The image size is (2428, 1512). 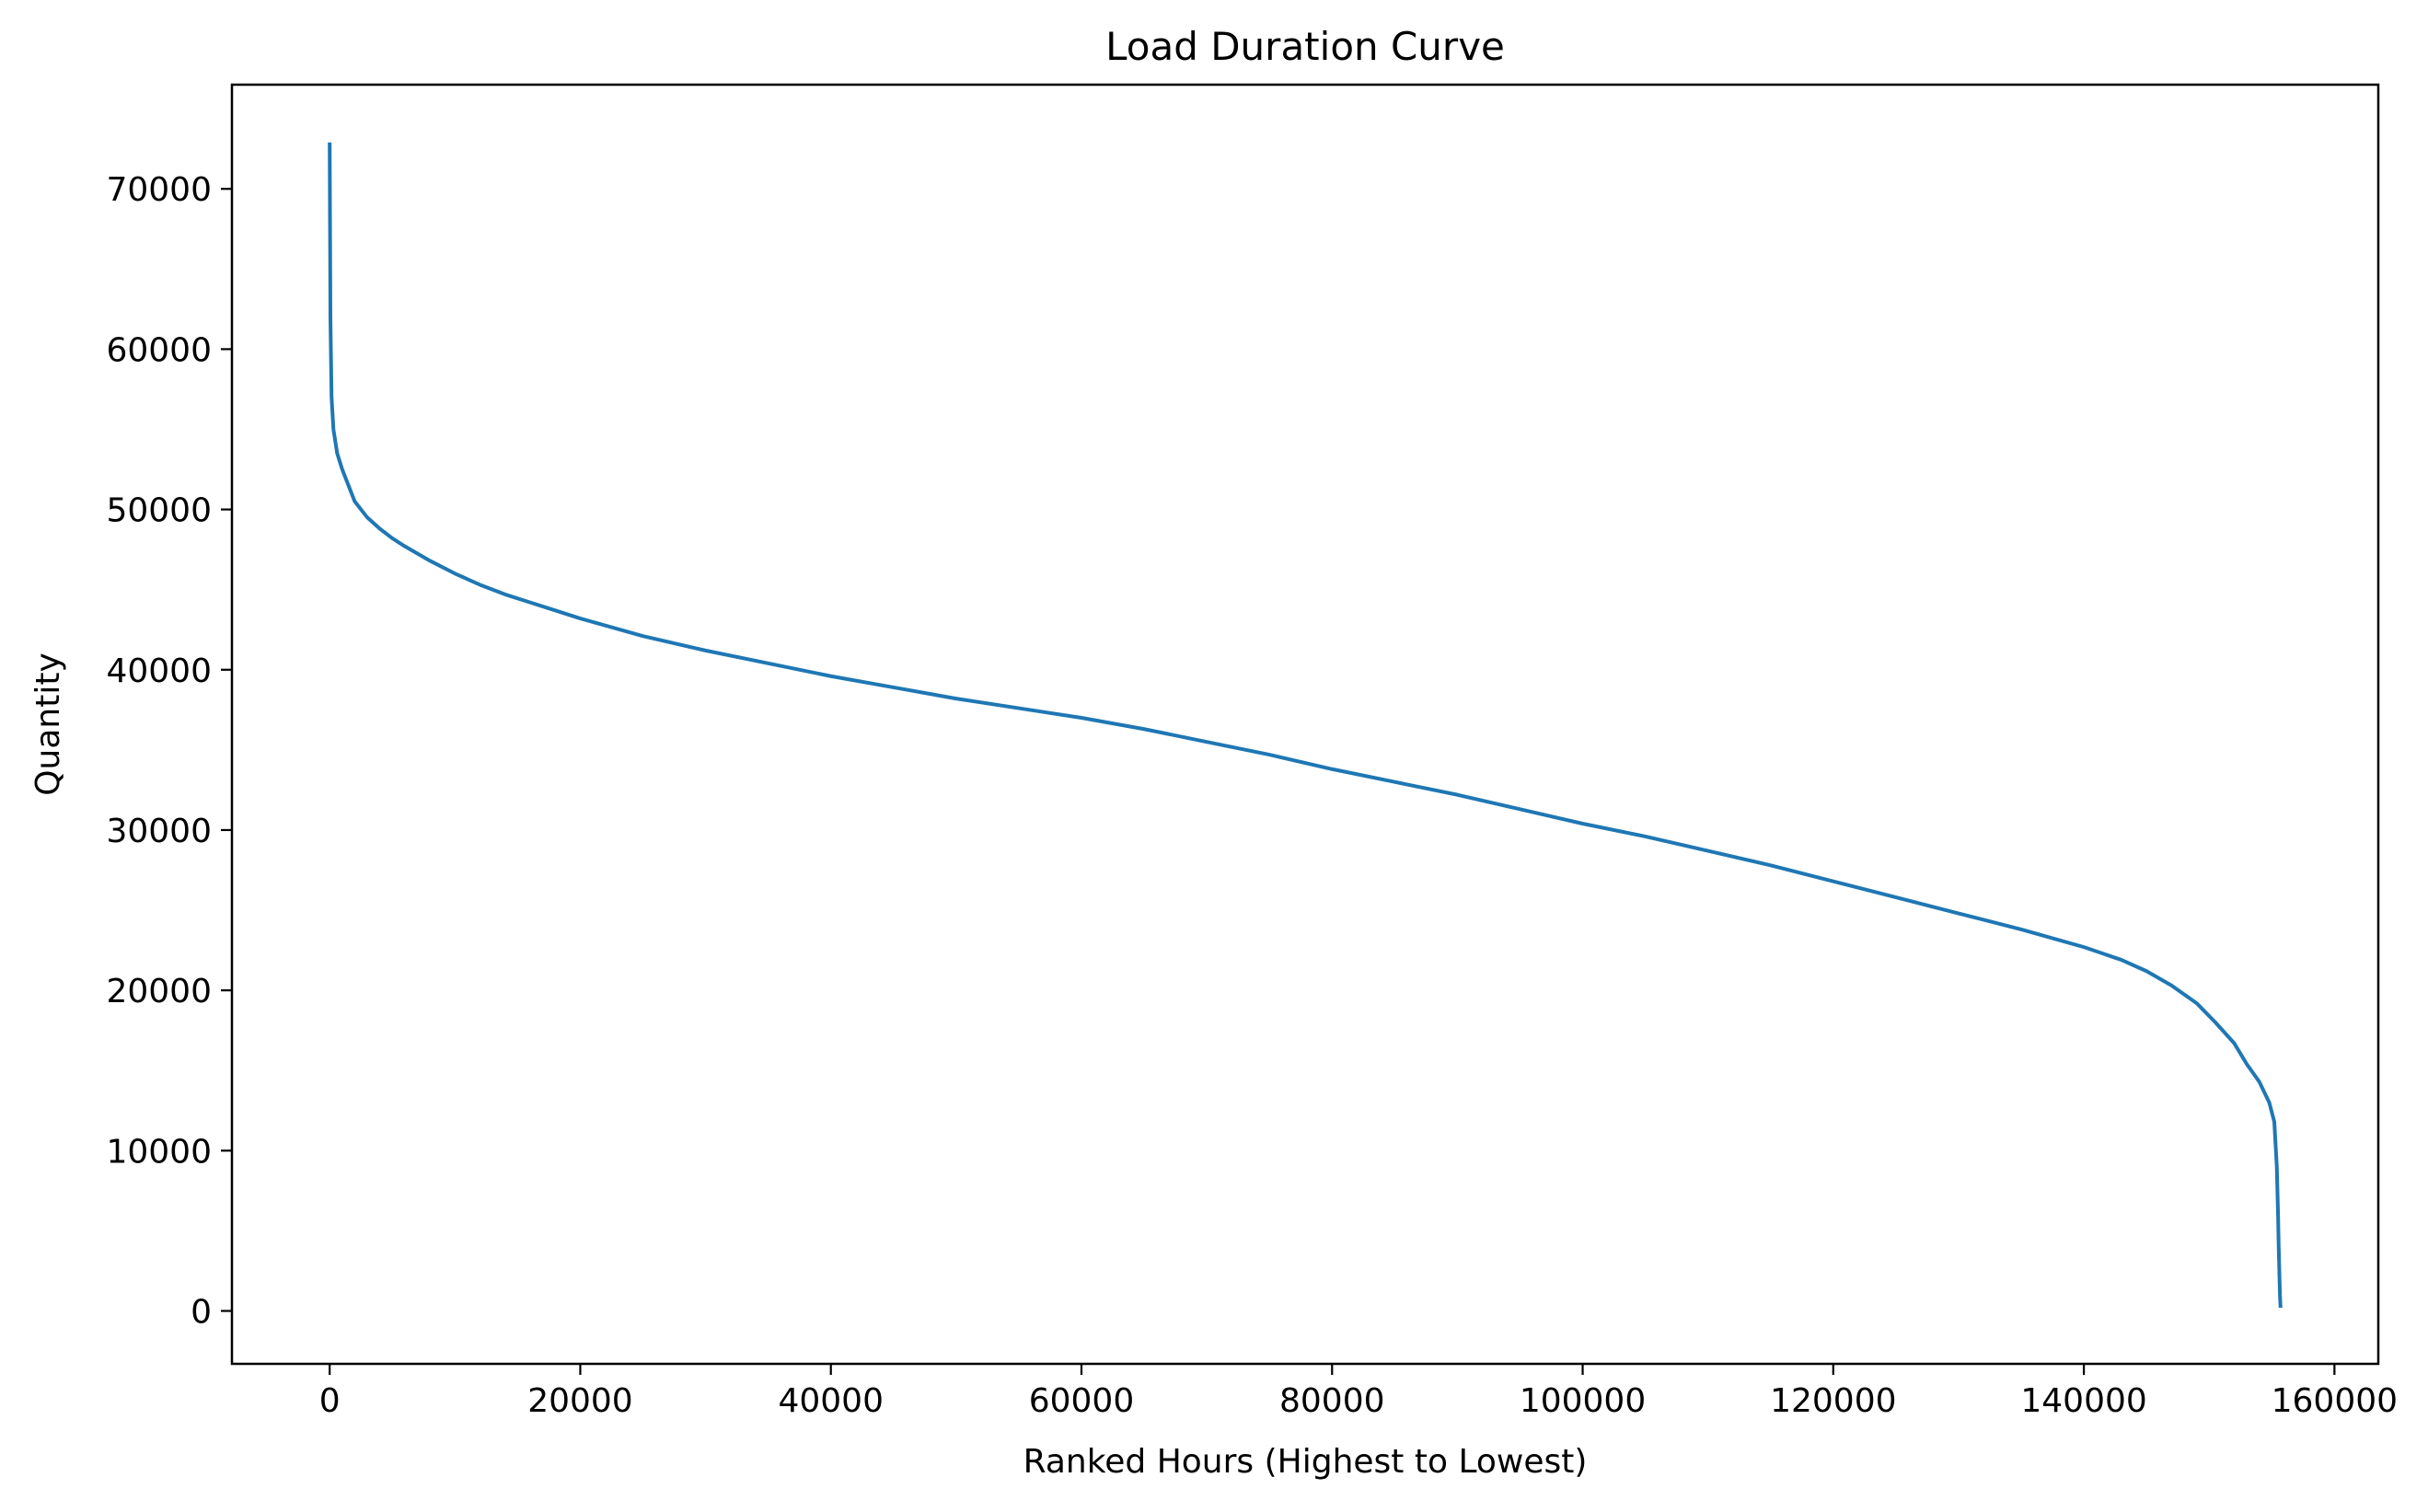 I want to click on y-axis: 0 10000 20000 30000 40000 50000 60000 70000, so click(x=169, y=751).